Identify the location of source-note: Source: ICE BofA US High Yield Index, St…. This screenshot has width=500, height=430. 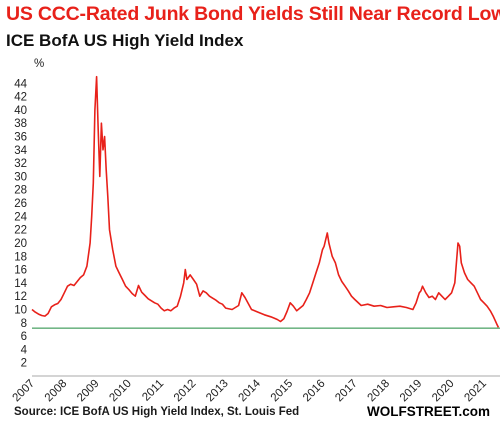
(157, 412).